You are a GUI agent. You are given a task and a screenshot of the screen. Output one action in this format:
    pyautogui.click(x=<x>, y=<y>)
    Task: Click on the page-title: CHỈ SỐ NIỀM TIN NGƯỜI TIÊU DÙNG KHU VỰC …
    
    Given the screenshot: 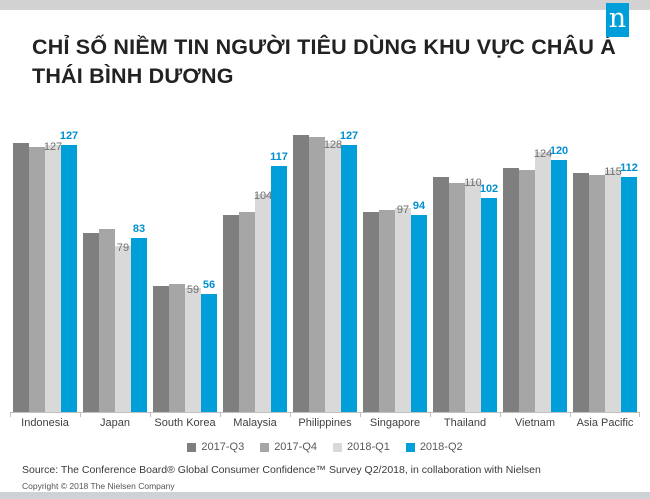 What is the action you would take?
    pyautogui.click(x=324, y=62)
    